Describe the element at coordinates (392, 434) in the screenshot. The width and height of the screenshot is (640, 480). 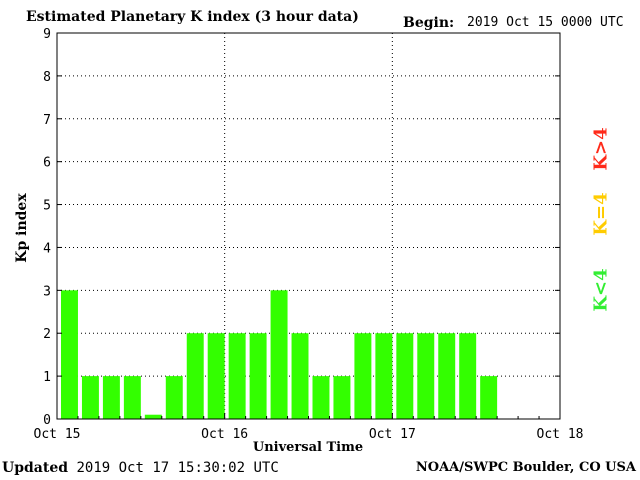
I see `x-tick-label: Oct 17` at that location.